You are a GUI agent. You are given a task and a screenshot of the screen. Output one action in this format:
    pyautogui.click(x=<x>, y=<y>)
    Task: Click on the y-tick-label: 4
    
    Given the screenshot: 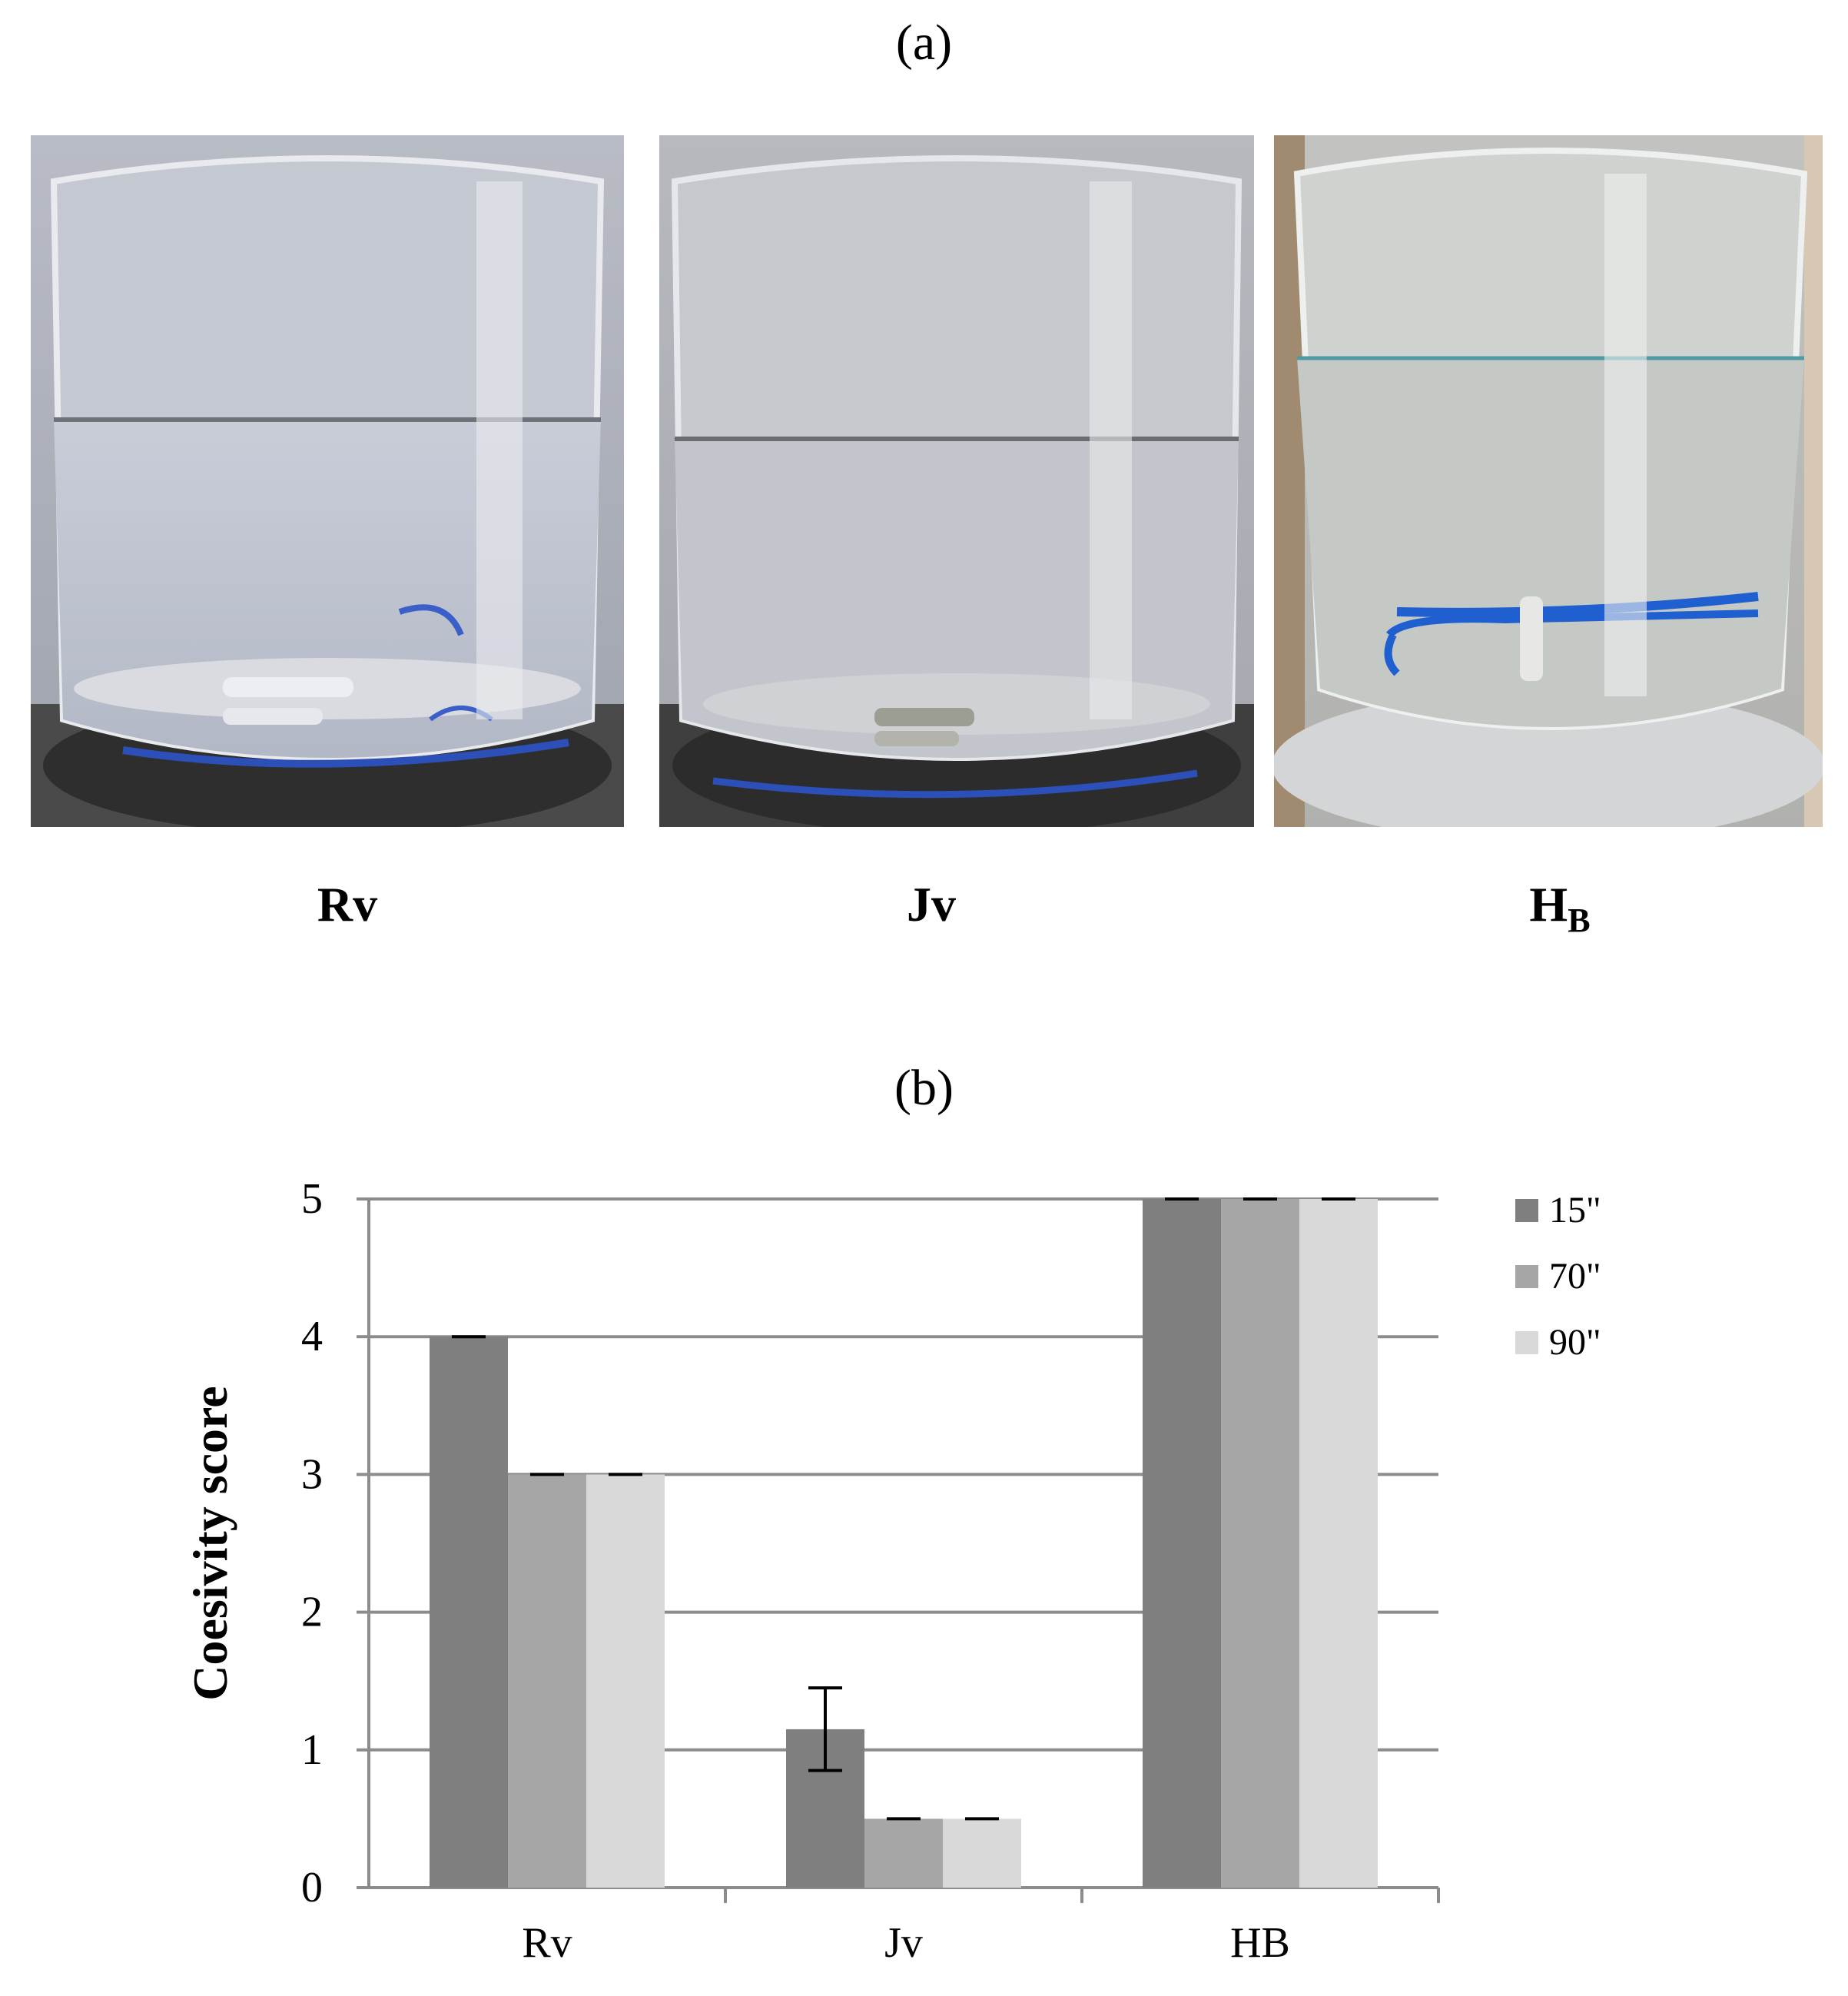 What is the action you would take?
    pyautogui.click(x=312, y=1336)
    